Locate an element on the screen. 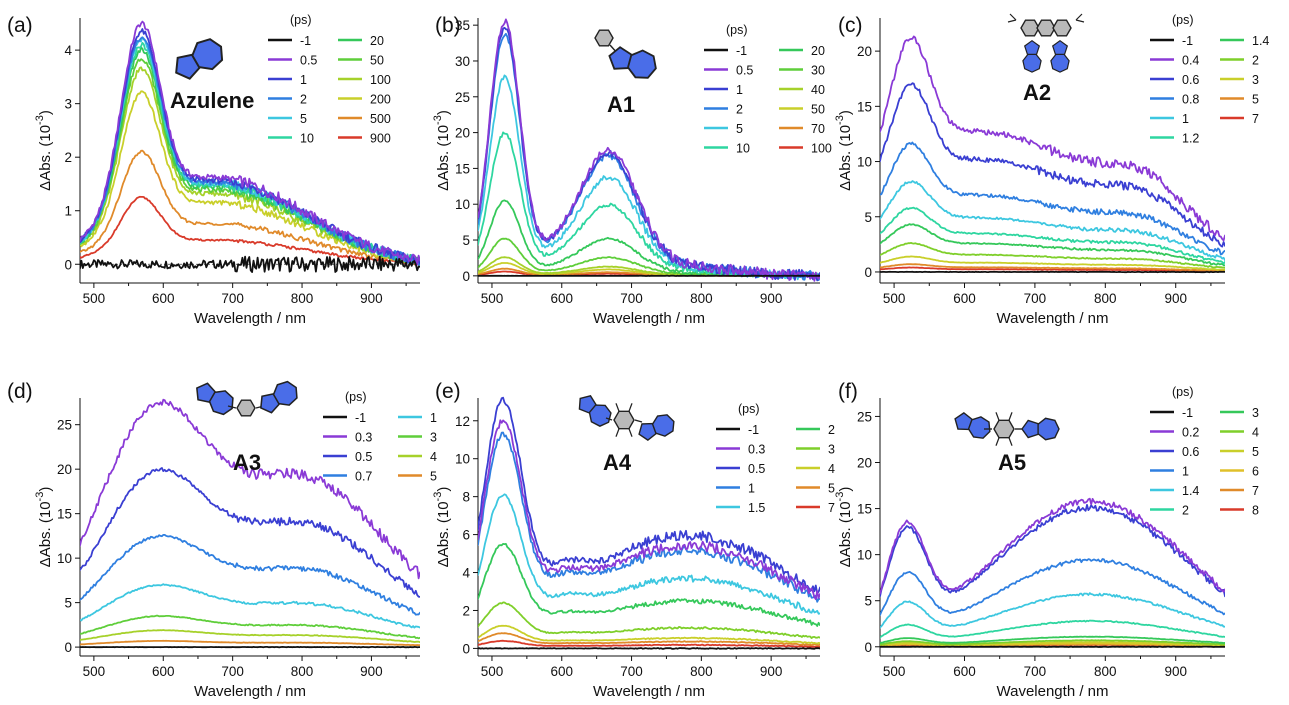 Image resolution: width=1289 pixels, height=705 pixels. legend-label: 900 is located at coordinates (380, 139).